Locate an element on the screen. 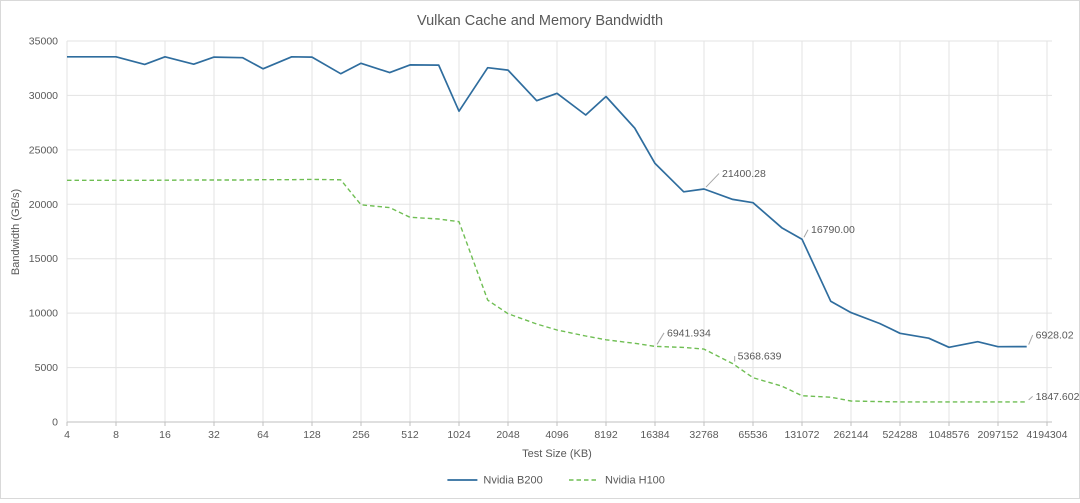 The image size is (1080, 503). x-tick-label: 131072 is located at coordinates (801, 435).